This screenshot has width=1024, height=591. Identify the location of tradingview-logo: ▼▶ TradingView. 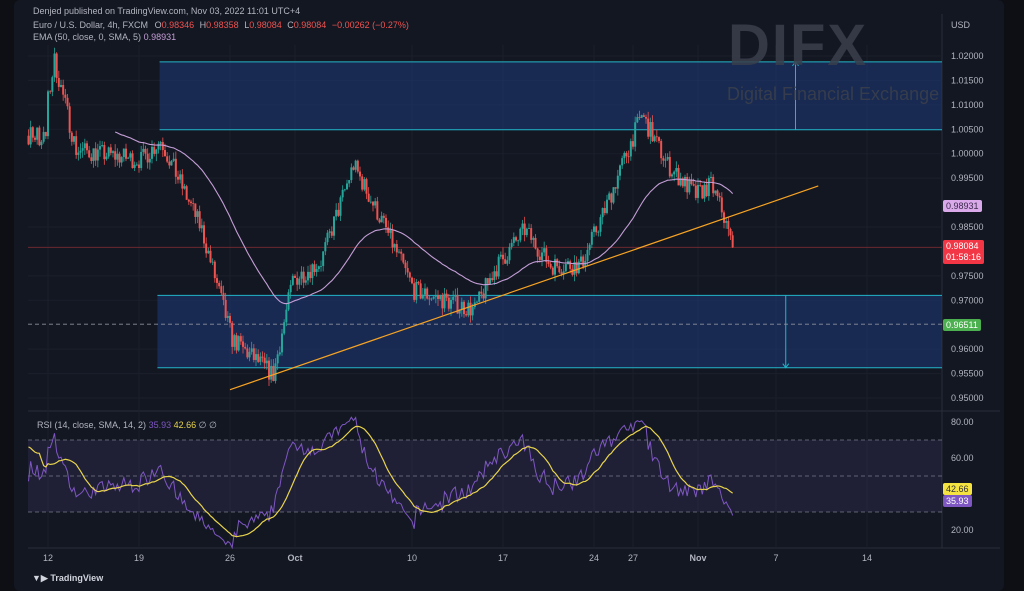
(67, 578).